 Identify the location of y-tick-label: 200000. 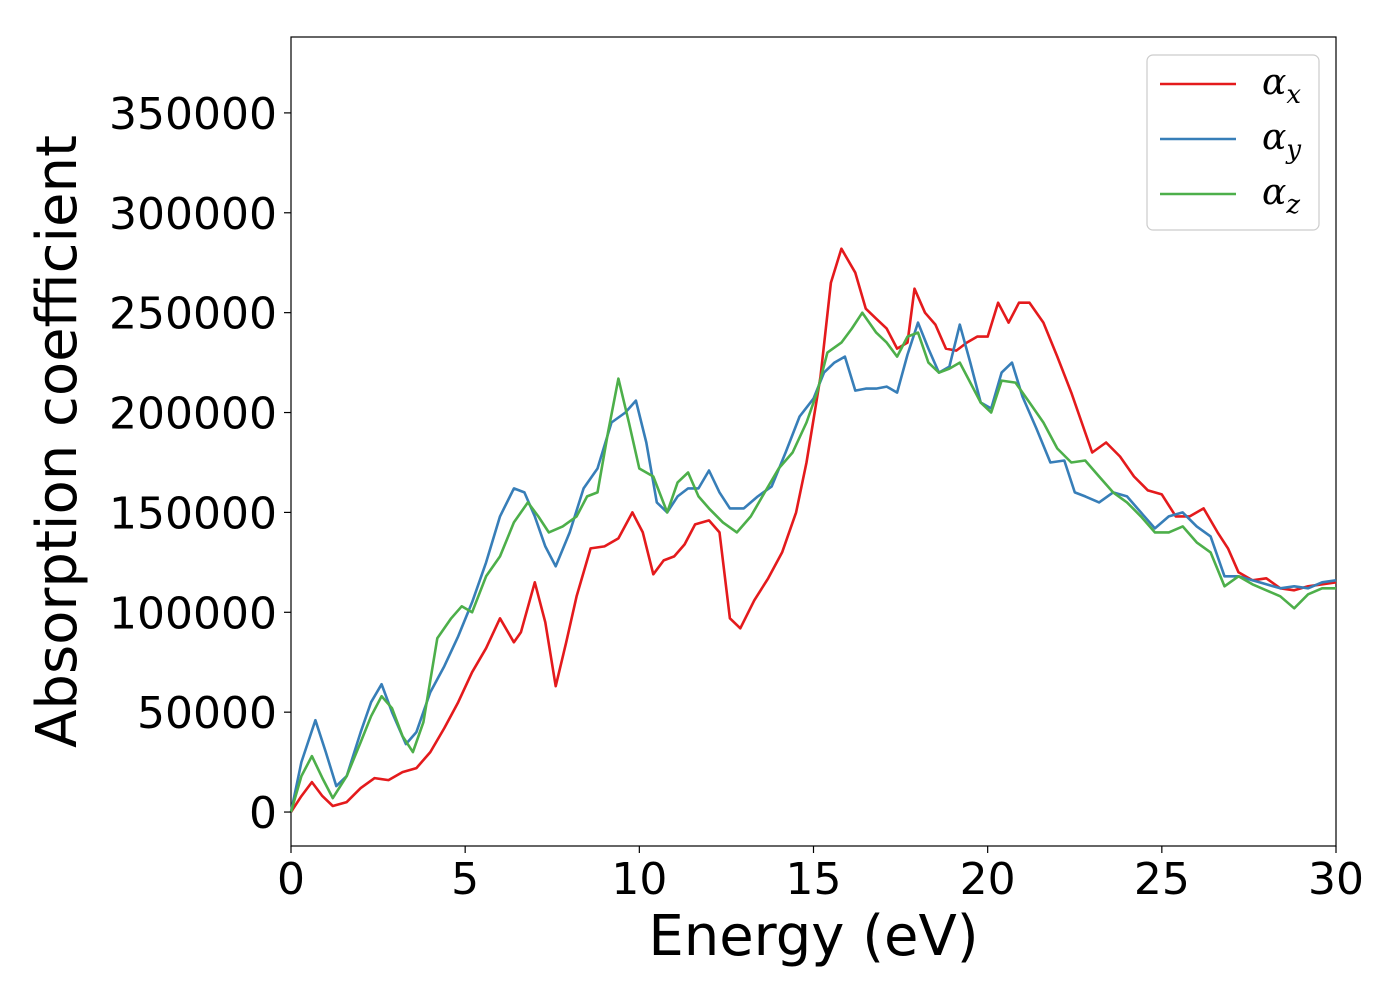
(193, 414).